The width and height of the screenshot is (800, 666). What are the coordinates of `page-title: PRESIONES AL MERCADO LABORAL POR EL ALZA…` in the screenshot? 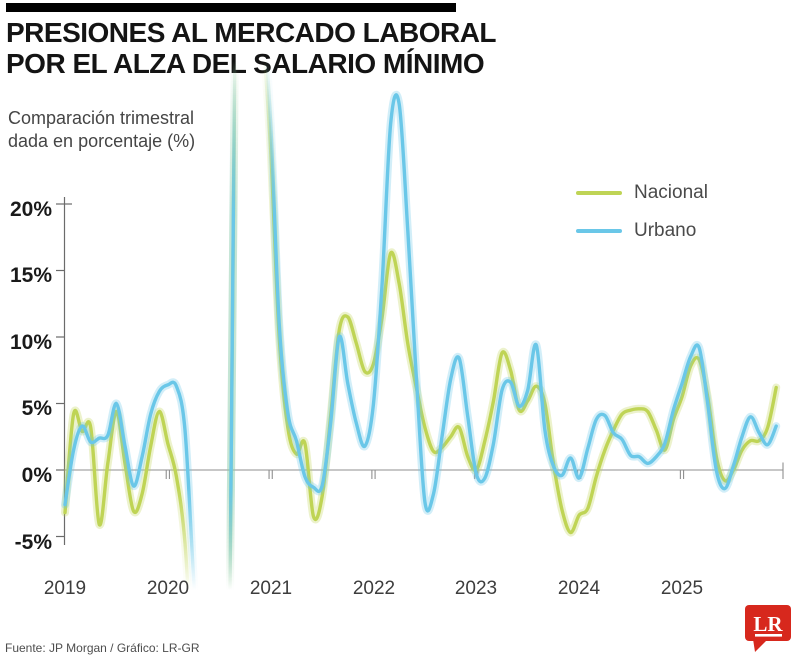 It's located at (251, 48).